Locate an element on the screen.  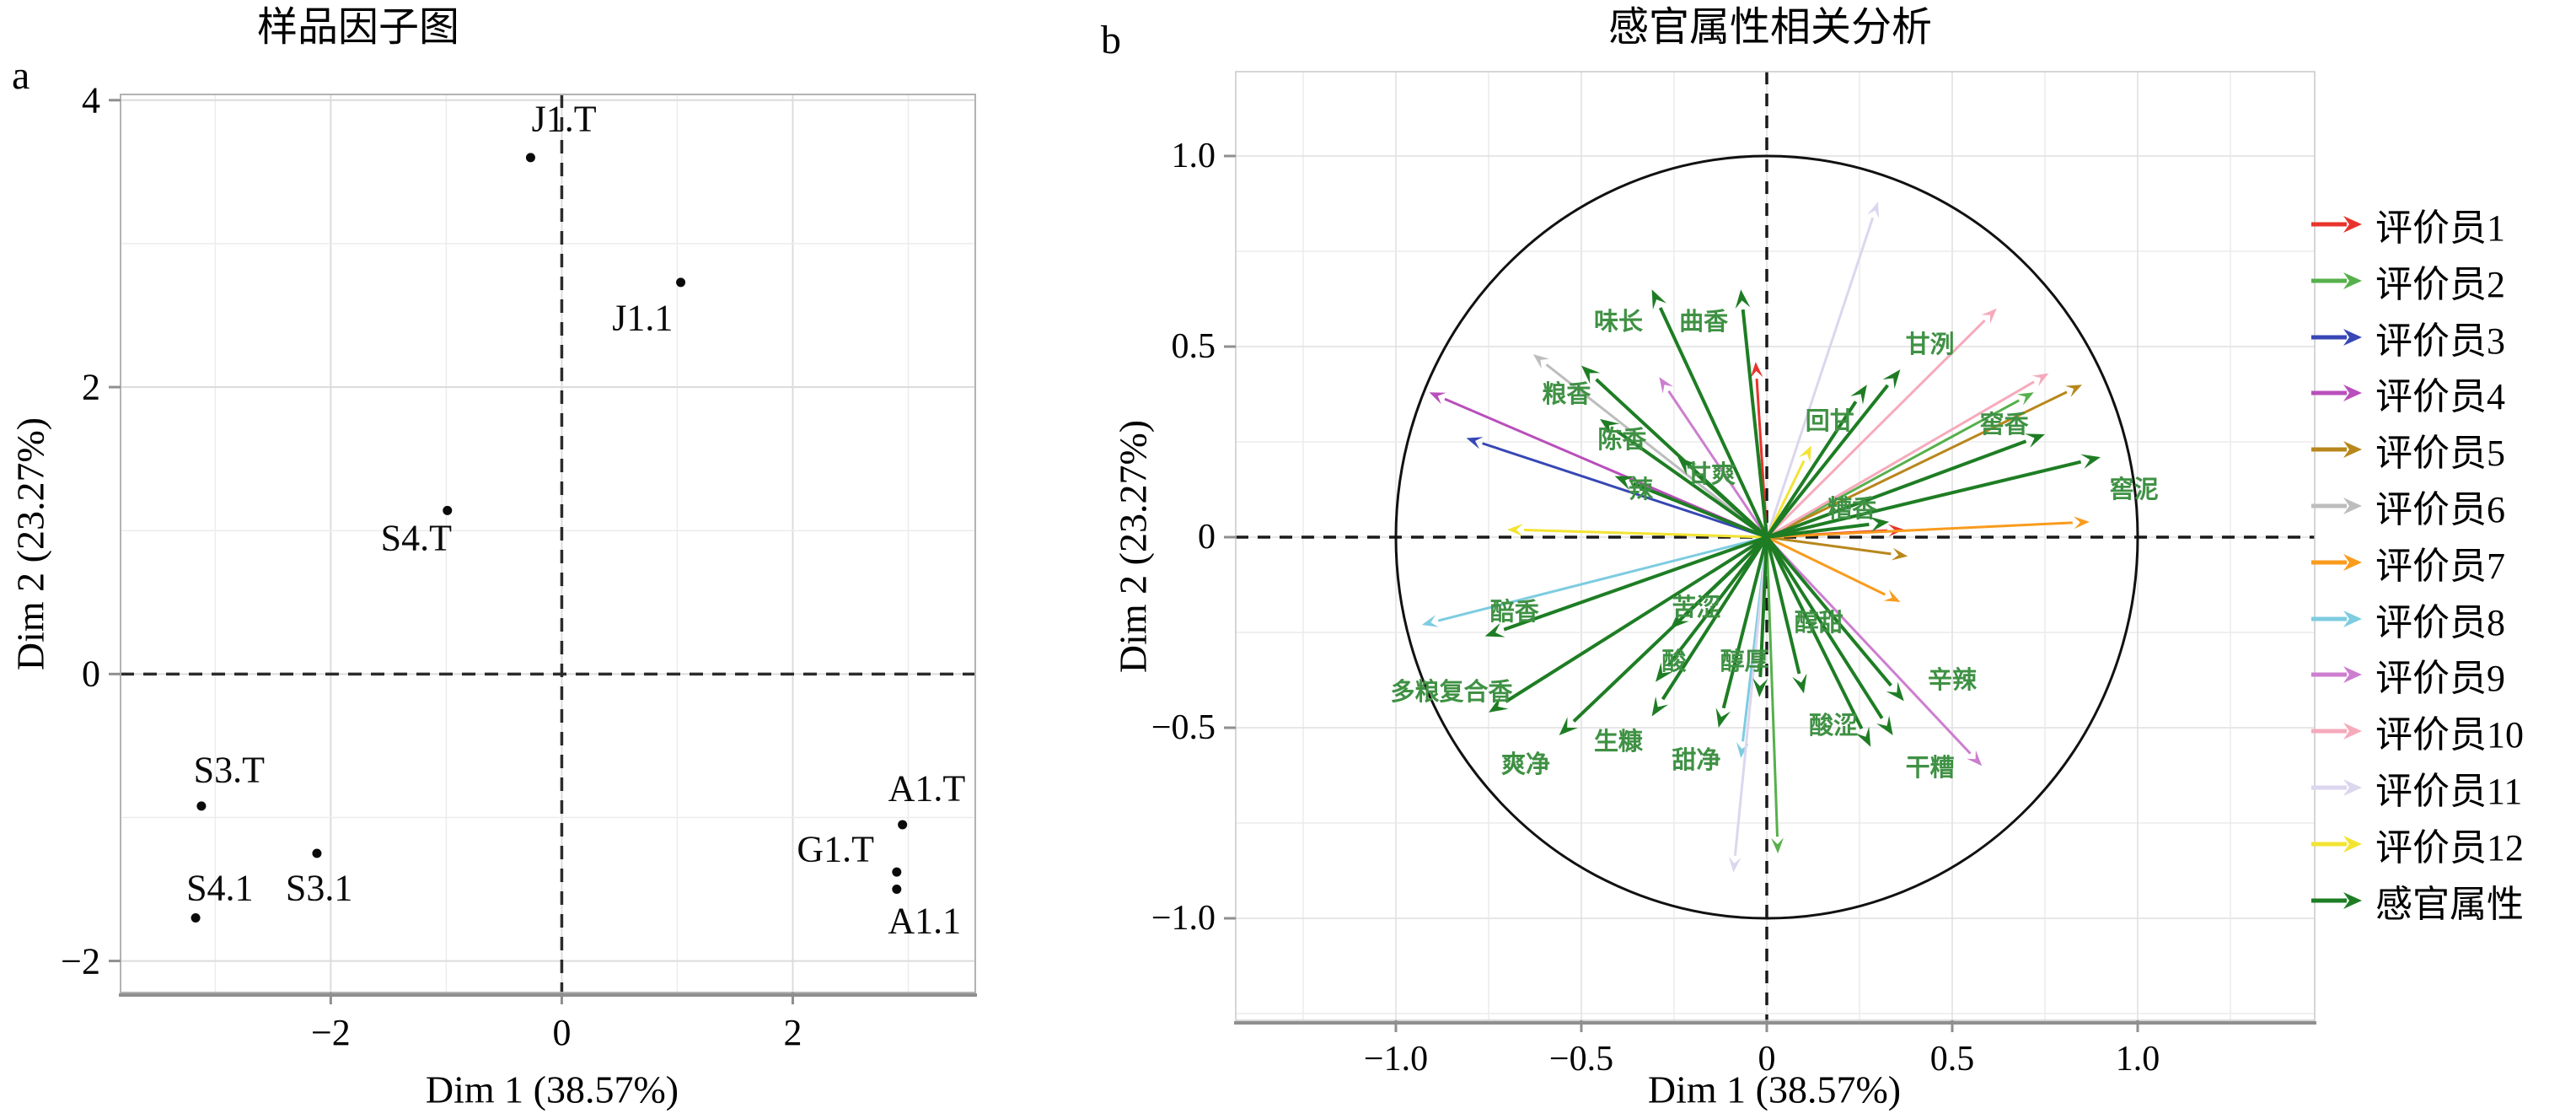
attribute-label: 回甘 is located at coordinates (1829, 421).